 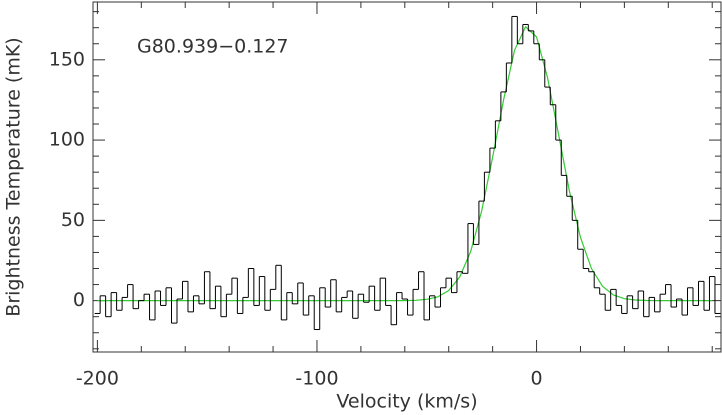 What do you see at coordinates (316, 379) in the screenshot?
I see `x-tick-label: -100` at bounding box center [316, 379].